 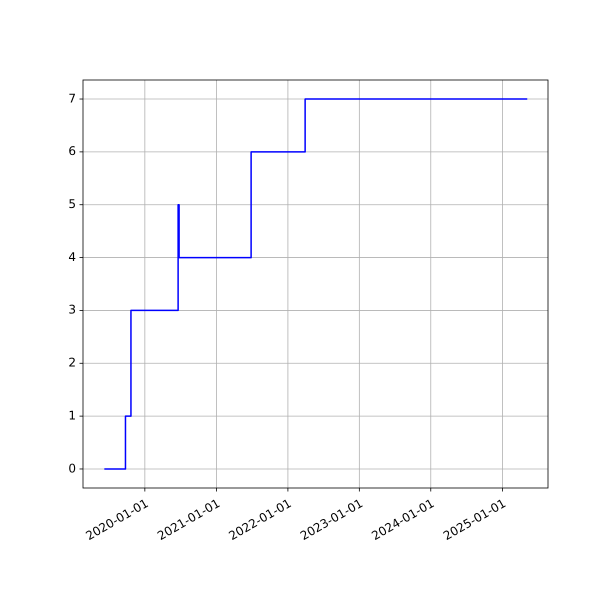 What do you see at coordinates (72, 415) in the screenshot?
I see `y-tick-label: 1` at bounding box center [72, 415].